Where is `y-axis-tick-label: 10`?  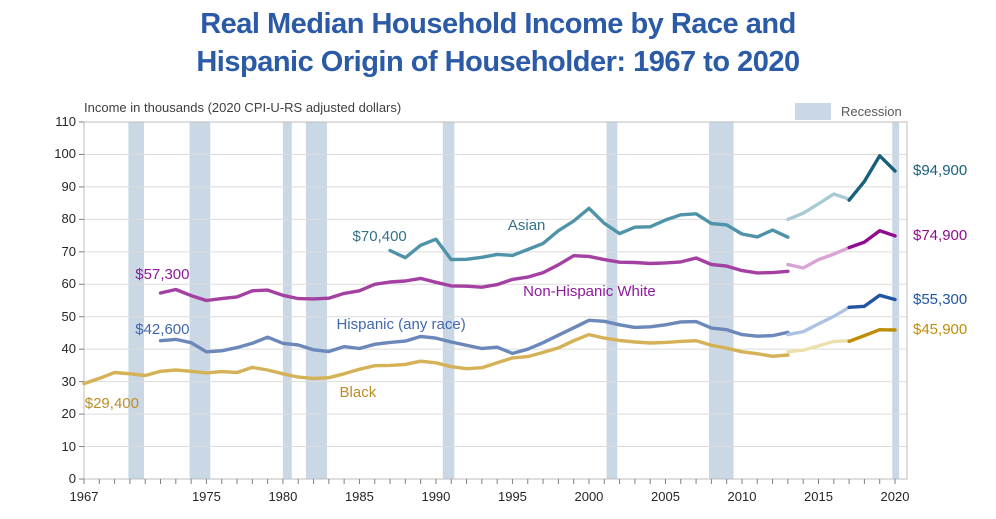 y-axis-tick-label: 10 is located at coordinates (68, 446).